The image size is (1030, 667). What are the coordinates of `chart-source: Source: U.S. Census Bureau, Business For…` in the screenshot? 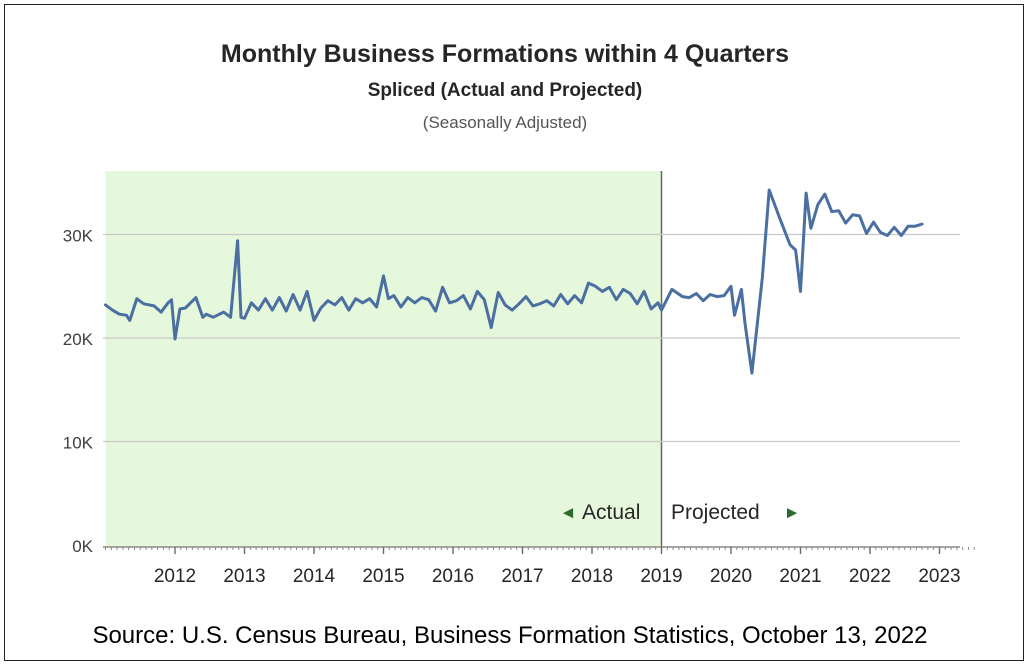 It's located at (510, 635).